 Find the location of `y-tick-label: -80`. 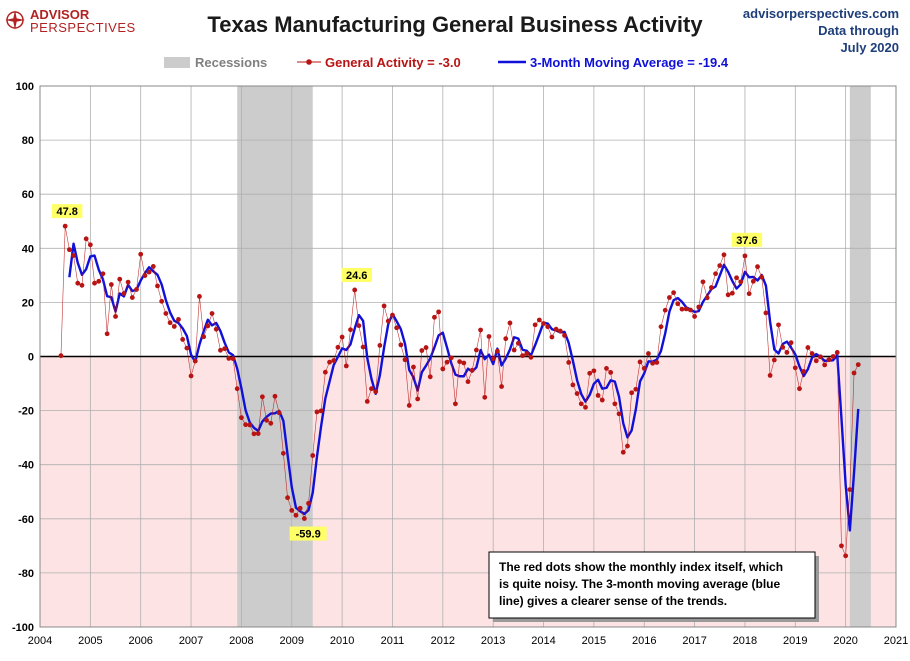

y-tick-label: -80 is located at coordinates (26, 574).